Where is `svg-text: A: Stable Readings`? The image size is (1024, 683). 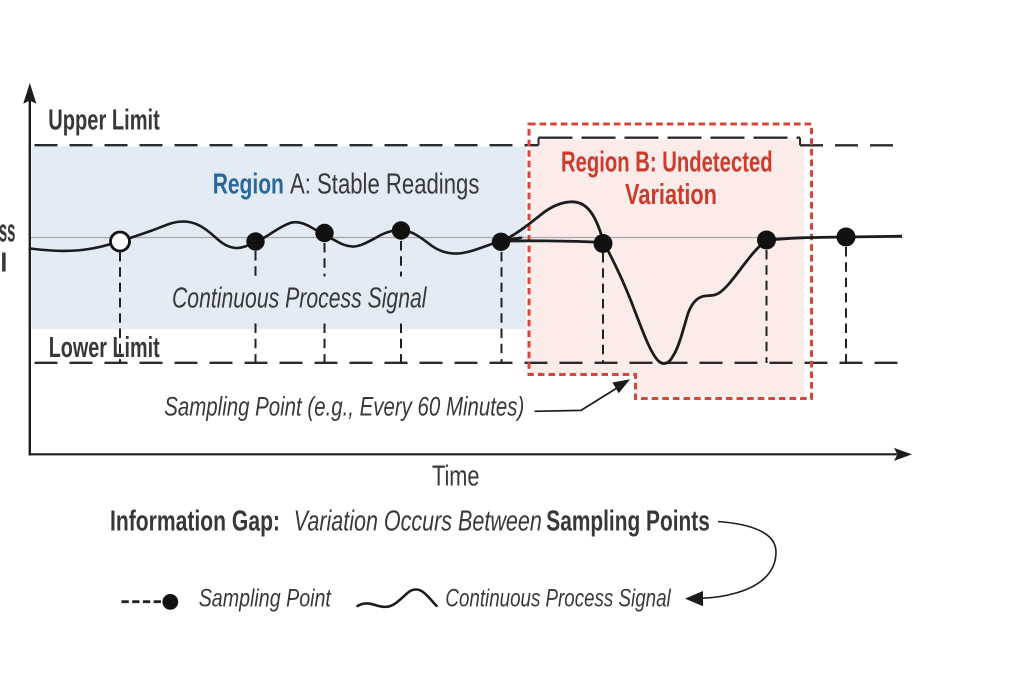
svg-text: A: Stable Readings is located at coordinates (384, 184).